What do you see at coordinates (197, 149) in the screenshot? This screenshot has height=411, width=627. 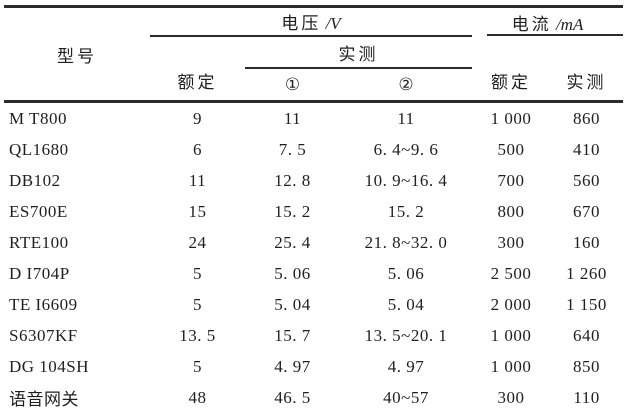 I see `cell-voltage-rated: 6` at bounding box center [197, 149].